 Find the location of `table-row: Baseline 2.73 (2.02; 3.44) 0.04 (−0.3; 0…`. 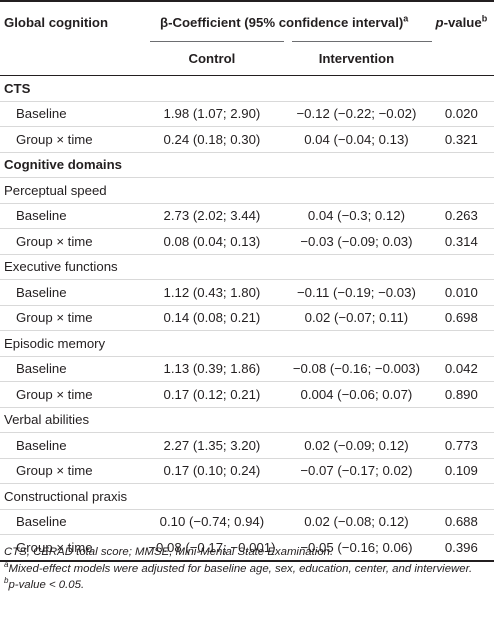

table-row: Baseline 2.73 (2.02; 3.44) 0.04 (−0.3; 0… is located at coordinates (247, 216).